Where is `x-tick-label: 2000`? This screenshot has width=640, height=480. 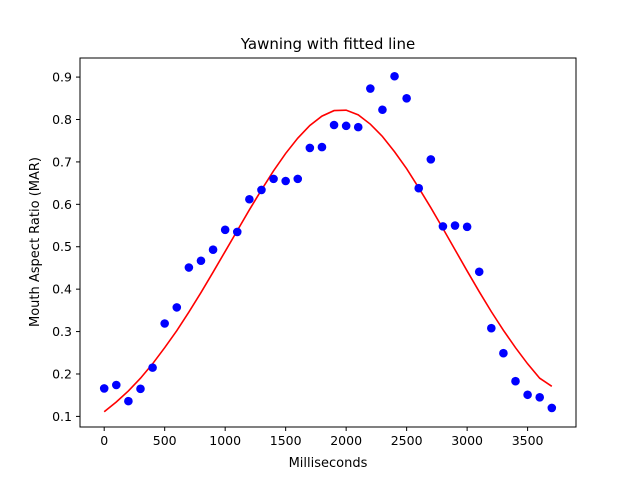 x-tick-label: 2000 is located at coordinates (346, 440).